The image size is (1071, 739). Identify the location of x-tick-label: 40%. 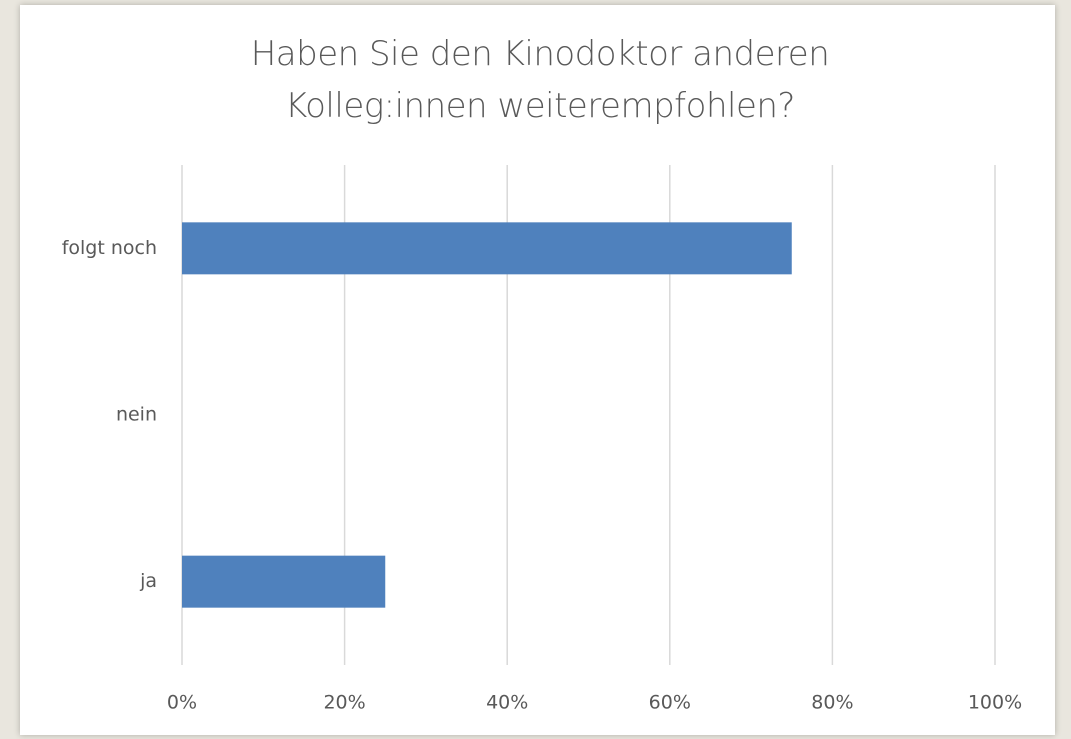
(507, 703).